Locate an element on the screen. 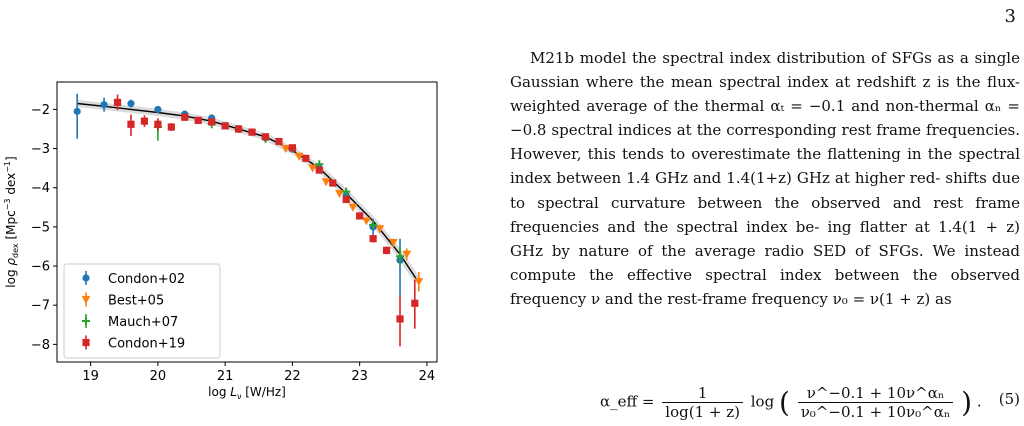  legend-label: Condon+19 is located at coordinates (146, 344).